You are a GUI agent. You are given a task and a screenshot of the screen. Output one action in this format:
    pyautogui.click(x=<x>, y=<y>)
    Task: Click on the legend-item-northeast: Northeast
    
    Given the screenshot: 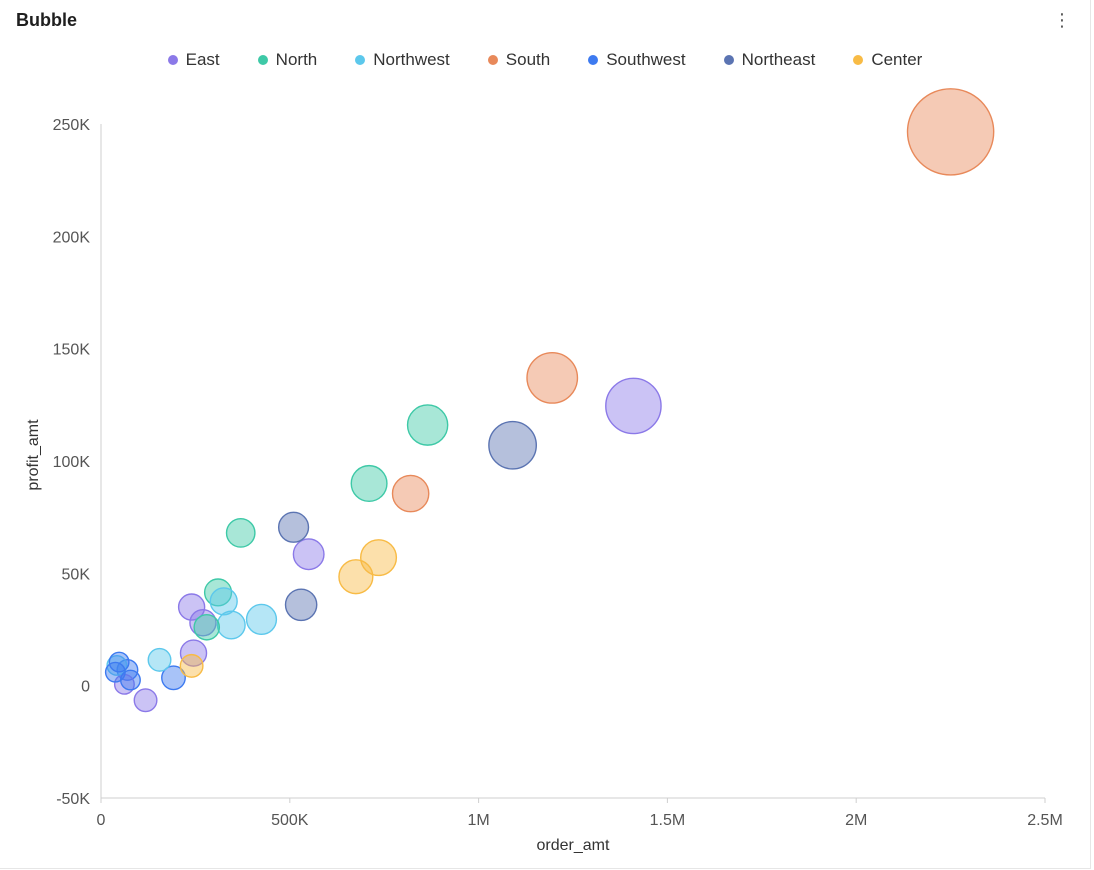 What is the action you would take?
    pyautogui.click(x=769, y=60)
    